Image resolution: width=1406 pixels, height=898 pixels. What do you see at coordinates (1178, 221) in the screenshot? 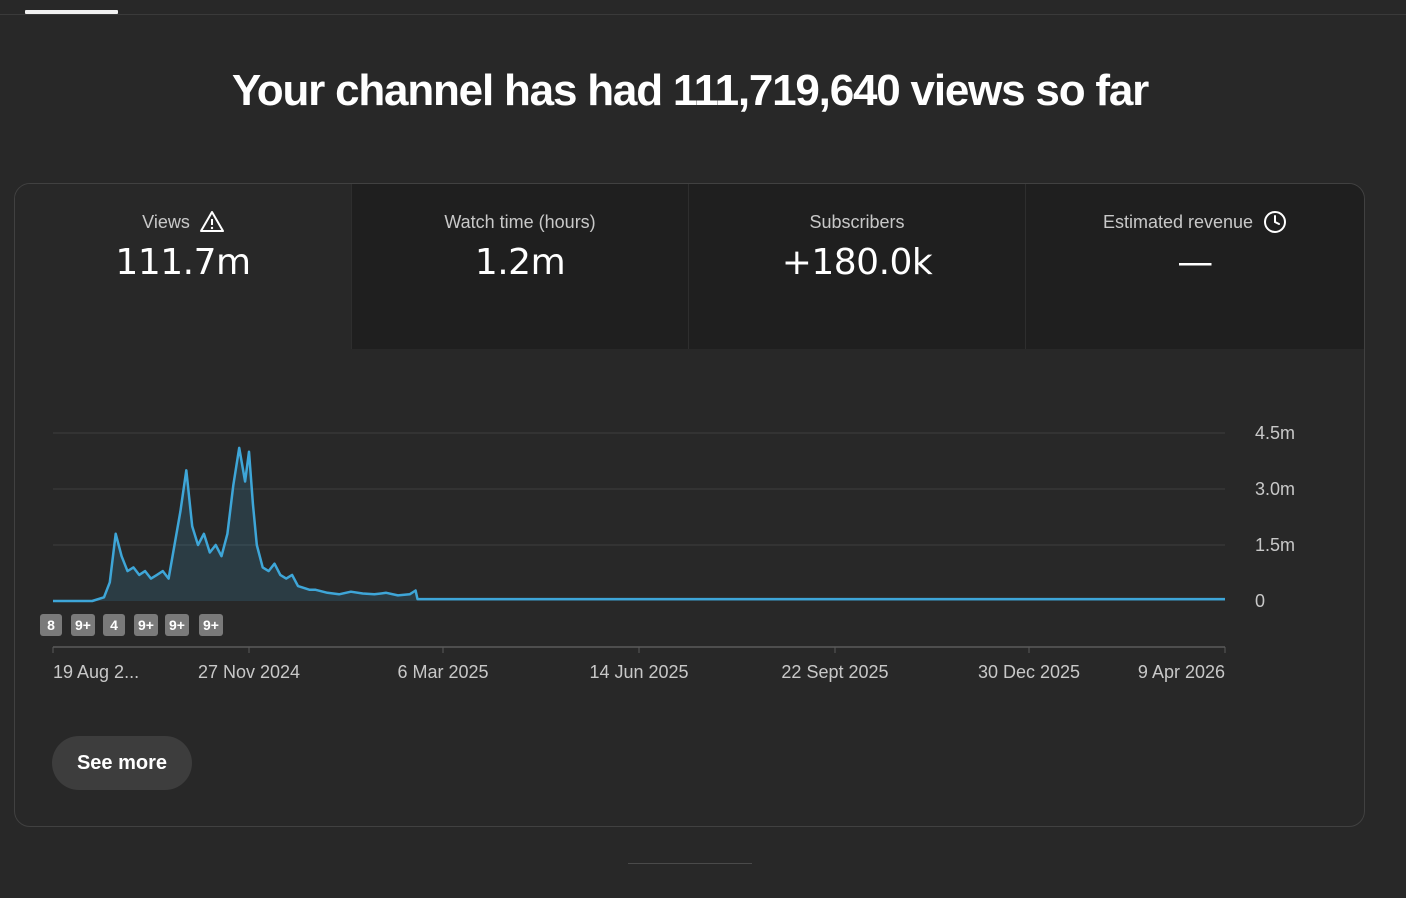
I see `tab-estimated-revenue-label: Estimated revenue` at bounding box center [1178, 221].